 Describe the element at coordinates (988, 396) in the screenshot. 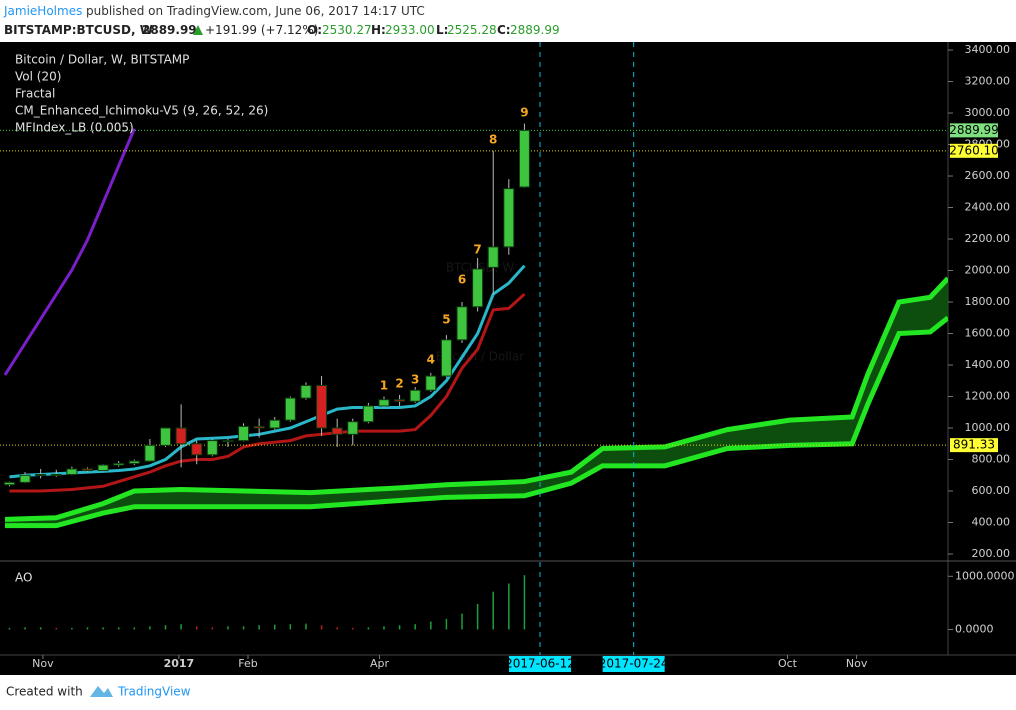

I see `y-tick-label: 1200.00` at that location.